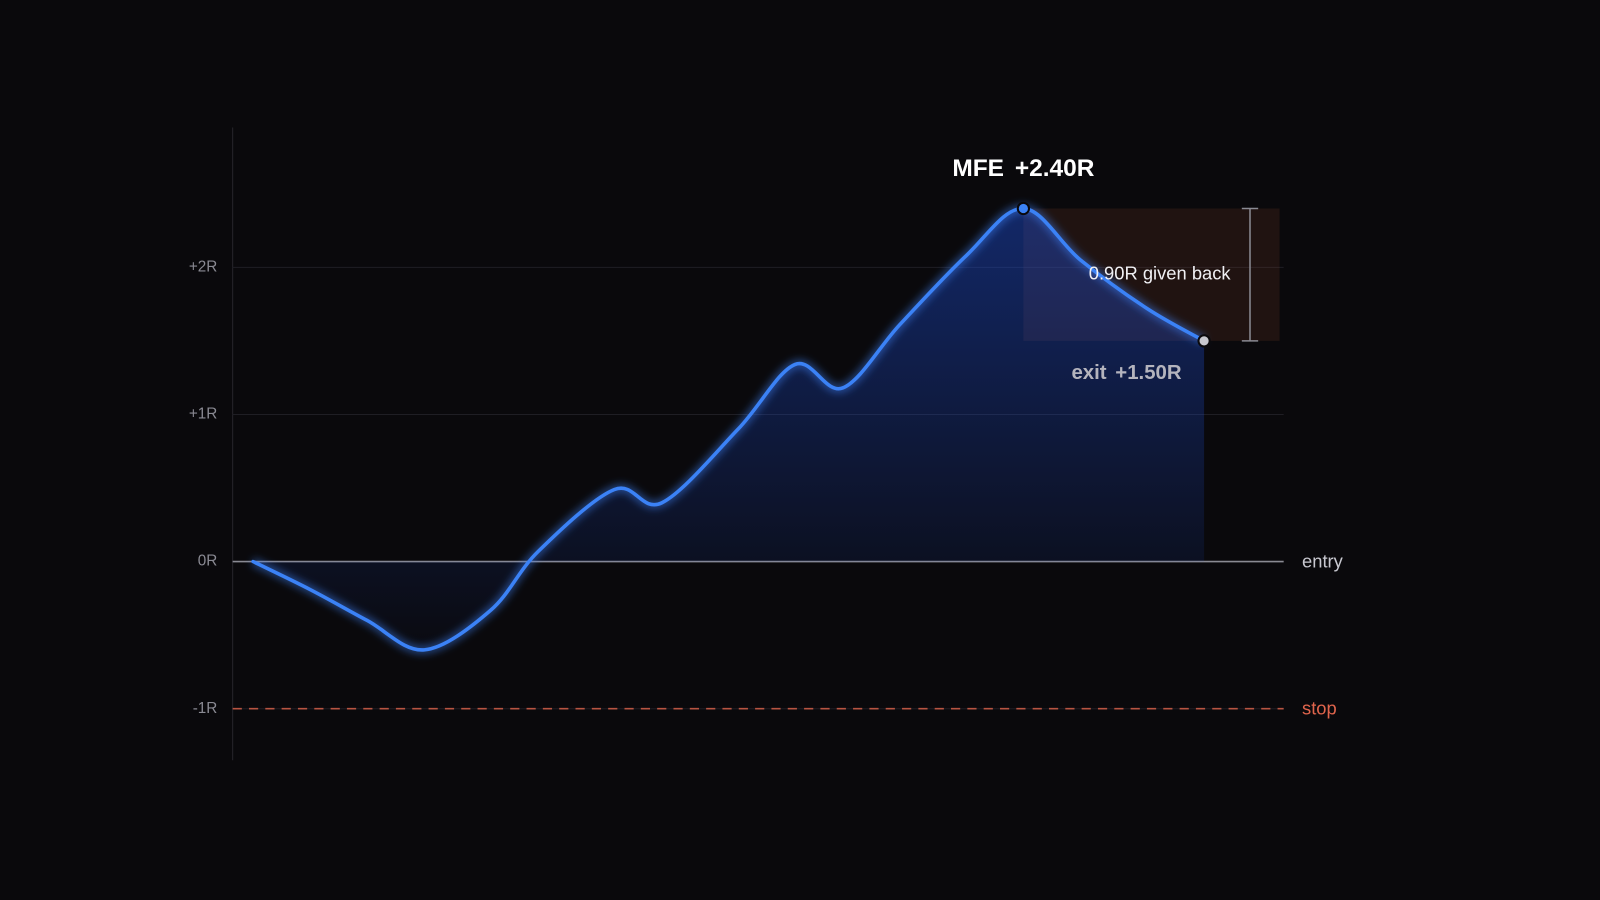 This screenshot has width=1600, height=900. What do you see at coordinates (1023, 168) in the screenshot?
I see `mfe-label: MFE +2.40R` at bounding box center [1023, 168].